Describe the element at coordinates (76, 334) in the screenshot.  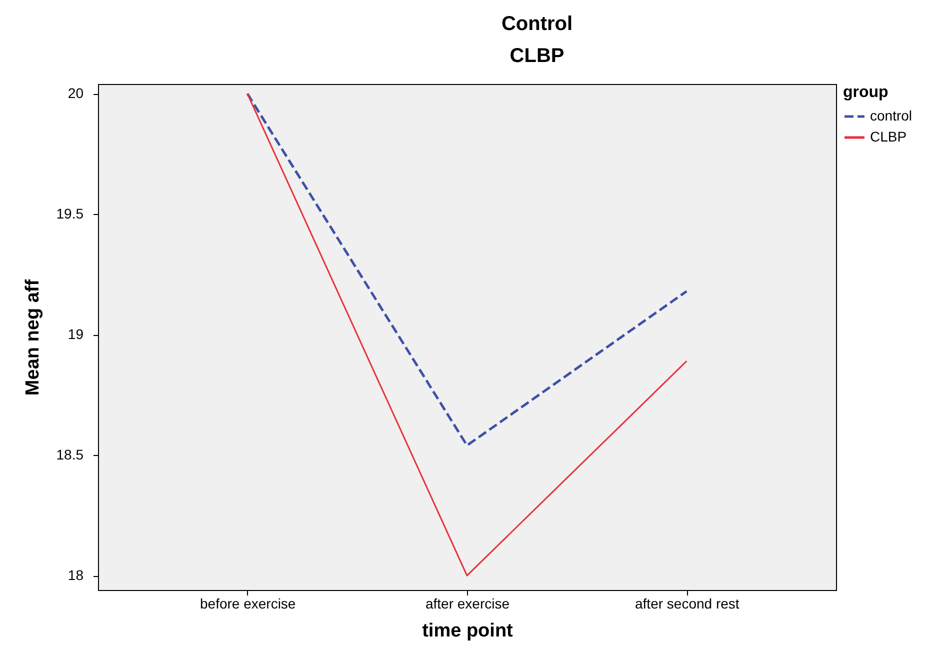
I see `y-tick-label: 19` at that location.